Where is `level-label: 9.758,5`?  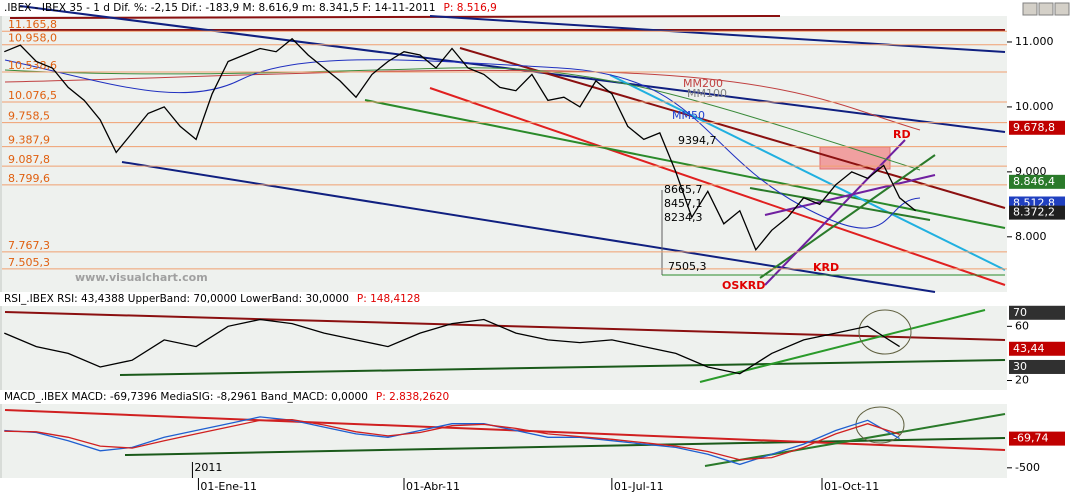
level-label: 9.758,5 is located at coordinates (29, 116).